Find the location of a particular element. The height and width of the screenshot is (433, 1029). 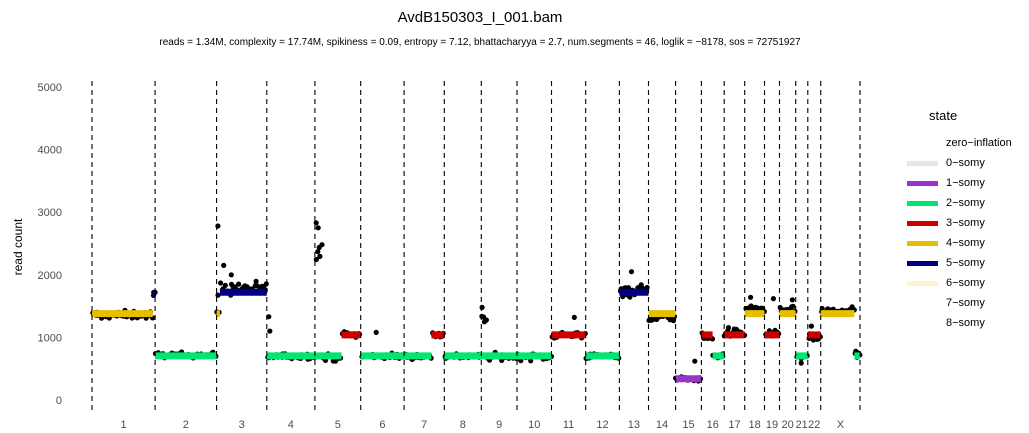

x-tick-label: 20 is located at coordinates (787, 425).